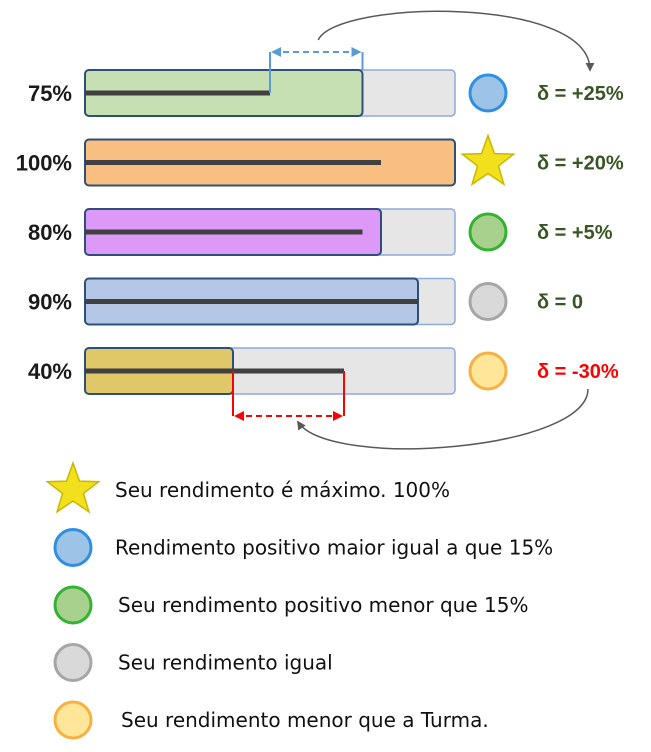 This screenshot has width=651, height=752. What do you see at coordinates (560, 303) in the screenshot?
I see `delta-label: δ = 0` at bounding box center [560, 303].